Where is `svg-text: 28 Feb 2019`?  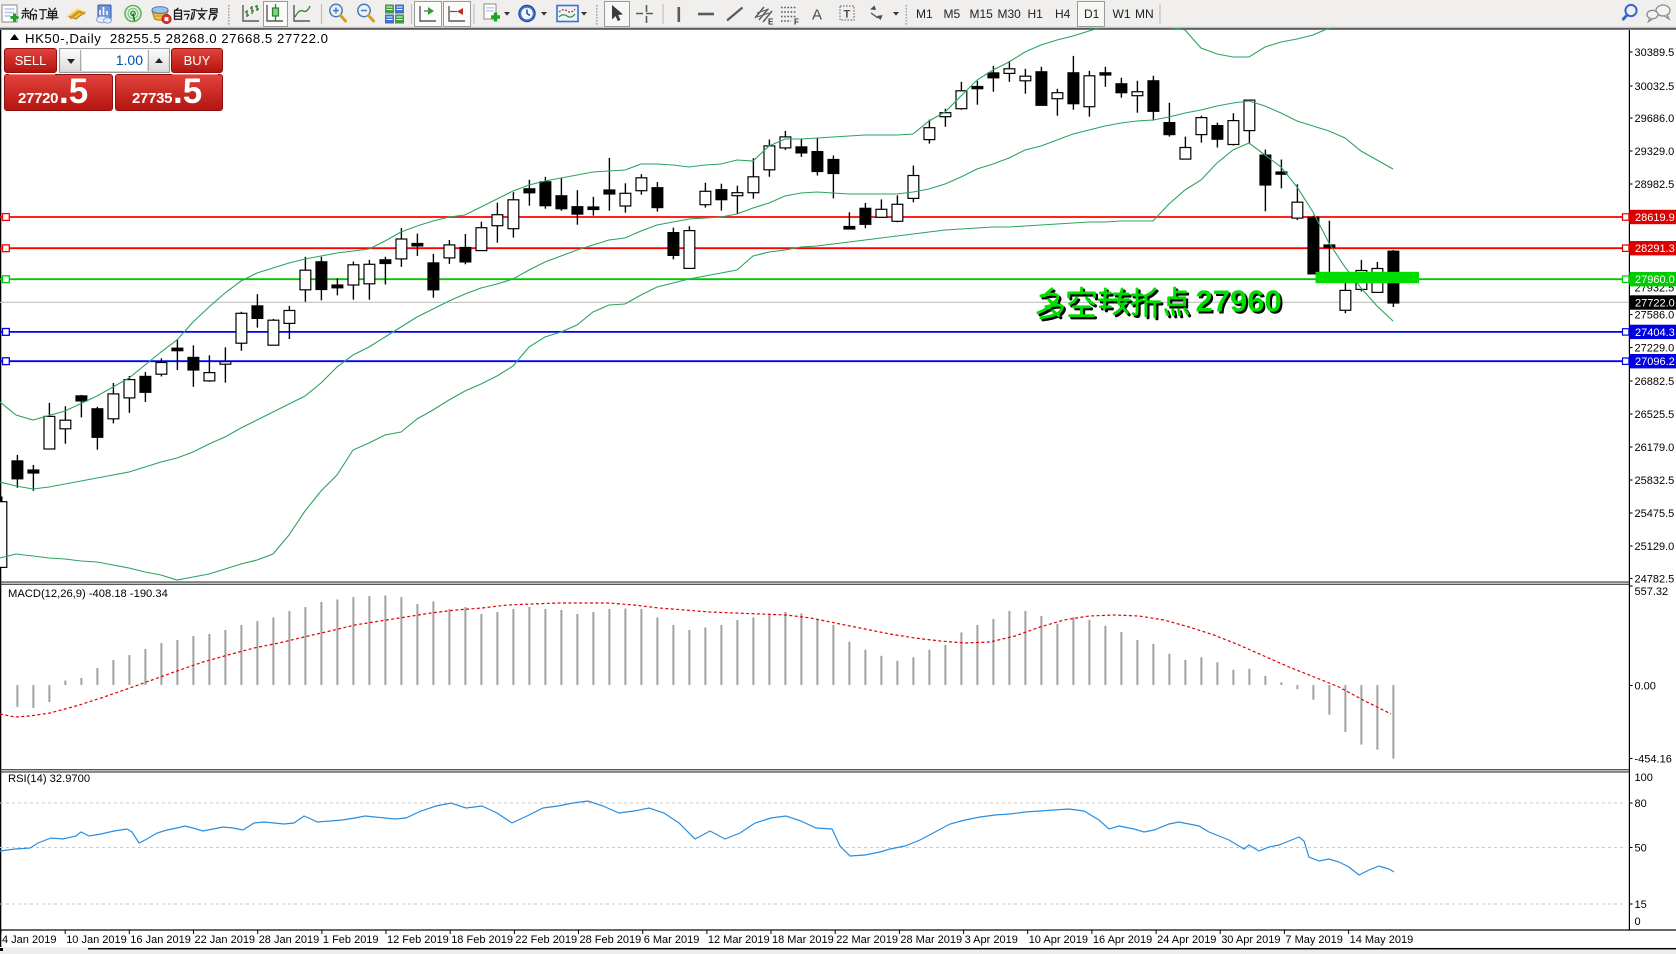 svg-text: 28 Feb 2019 is located at coordinates (611, 940).